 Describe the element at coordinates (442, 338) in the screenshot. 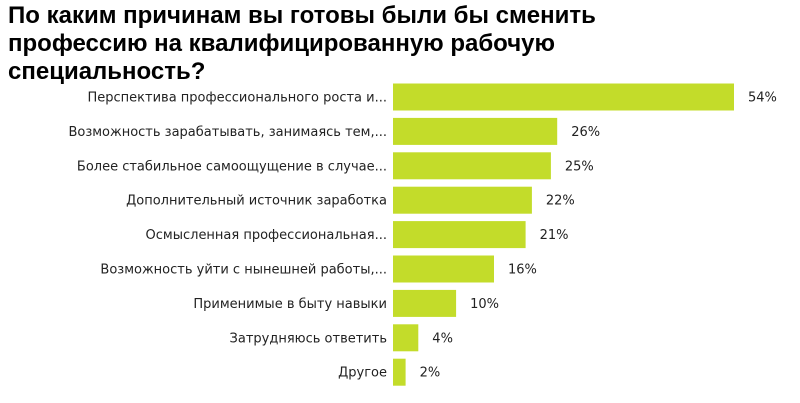

I see `value-label-8: 4%` at that location.